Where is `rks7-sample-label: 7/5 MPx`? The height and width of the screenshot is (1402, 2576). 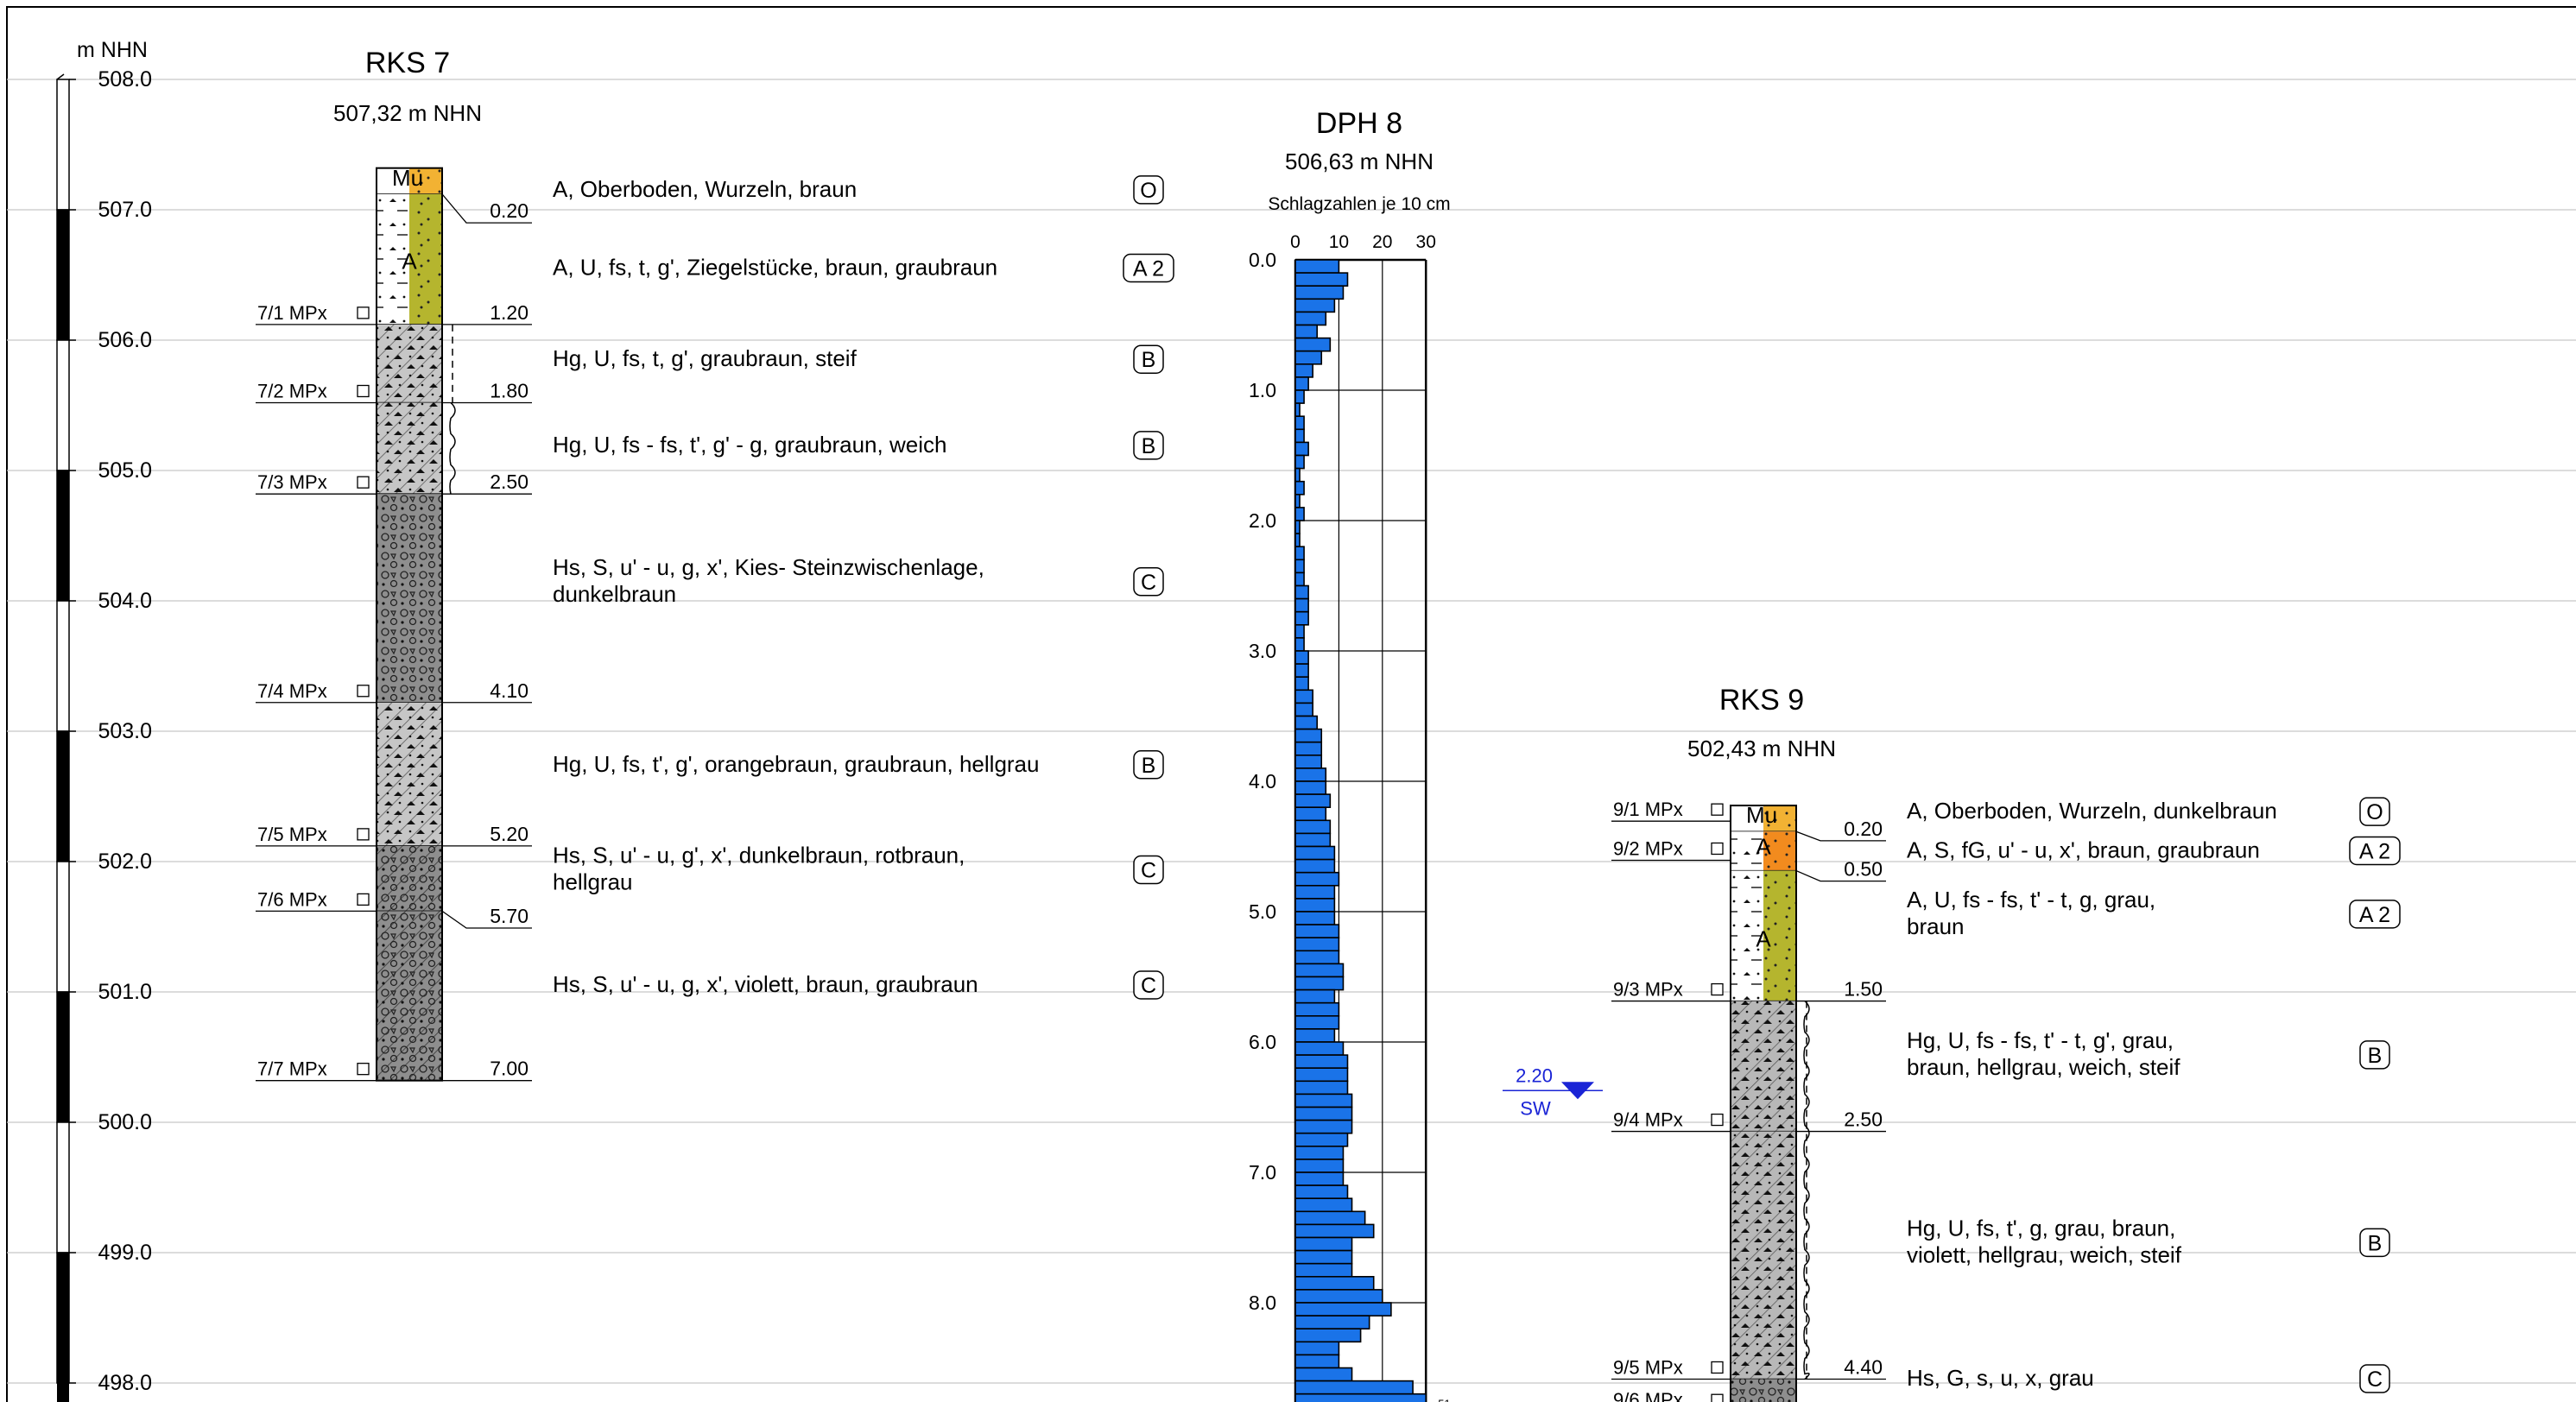
rks7-sample-label: 7/5 MPx is located at coordinates (292, 834).